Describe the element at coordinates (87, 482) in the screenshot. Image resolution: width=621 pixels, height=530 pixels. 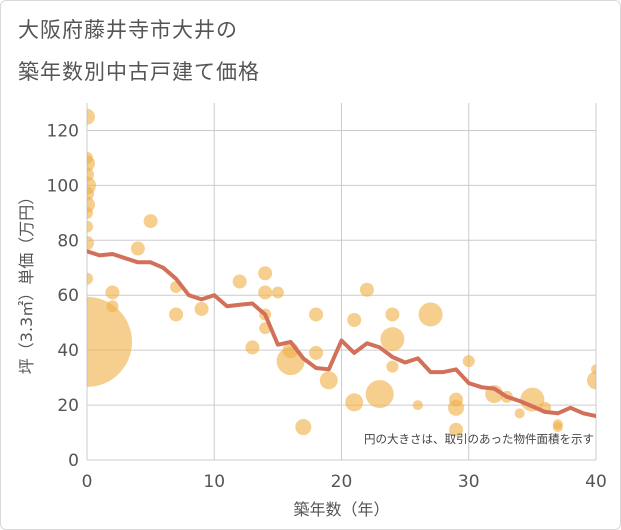
I see `x-tick-label: 0` at that location.